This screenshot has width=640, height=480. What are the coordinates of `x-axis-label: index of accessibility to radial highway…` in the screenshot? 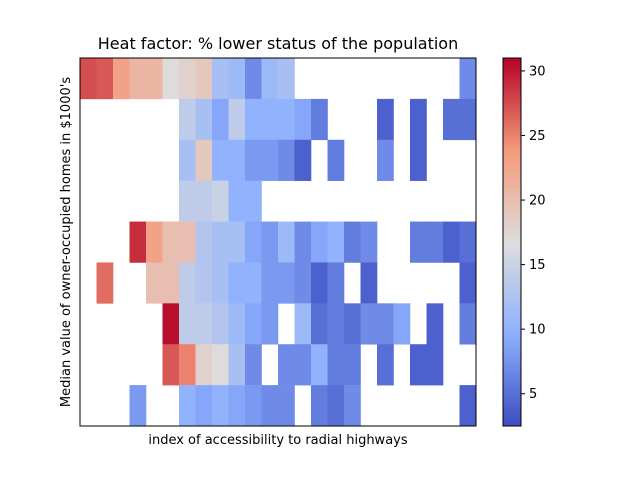 It's located at (277, 440).